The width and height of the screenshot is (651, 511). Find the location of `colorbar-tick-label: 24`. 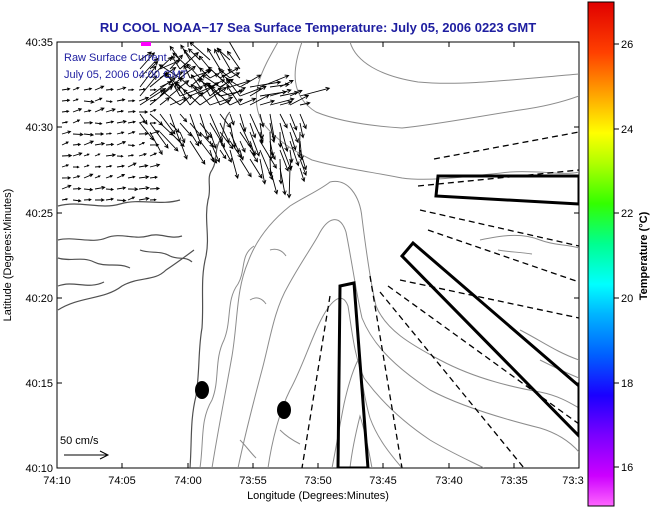

colorbar-tick-label: 24 is located at coordinates (627, 130).